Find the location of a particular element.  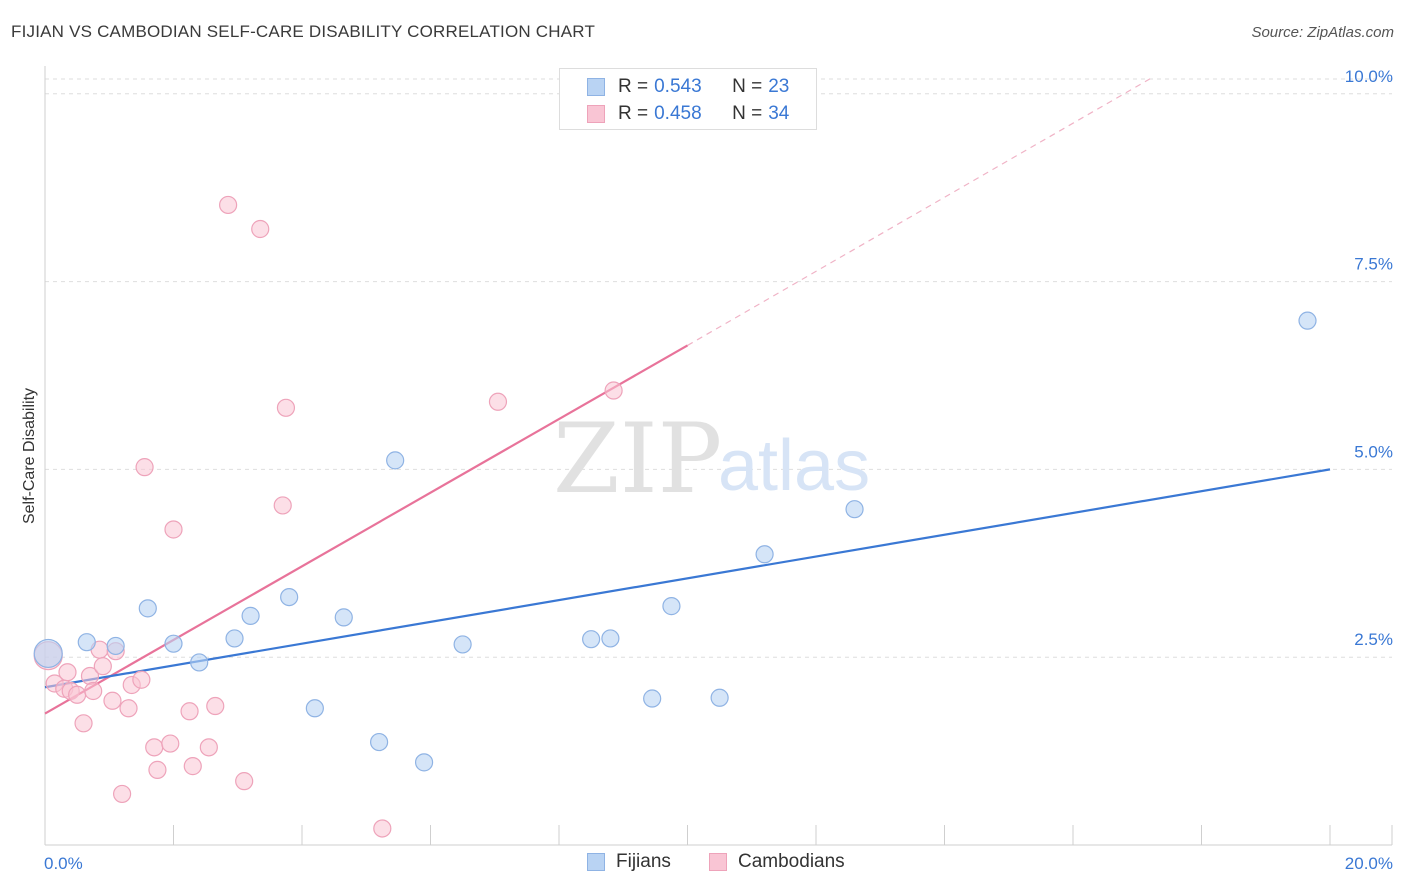

fijian-swatch is located at coordinates (596, 87).